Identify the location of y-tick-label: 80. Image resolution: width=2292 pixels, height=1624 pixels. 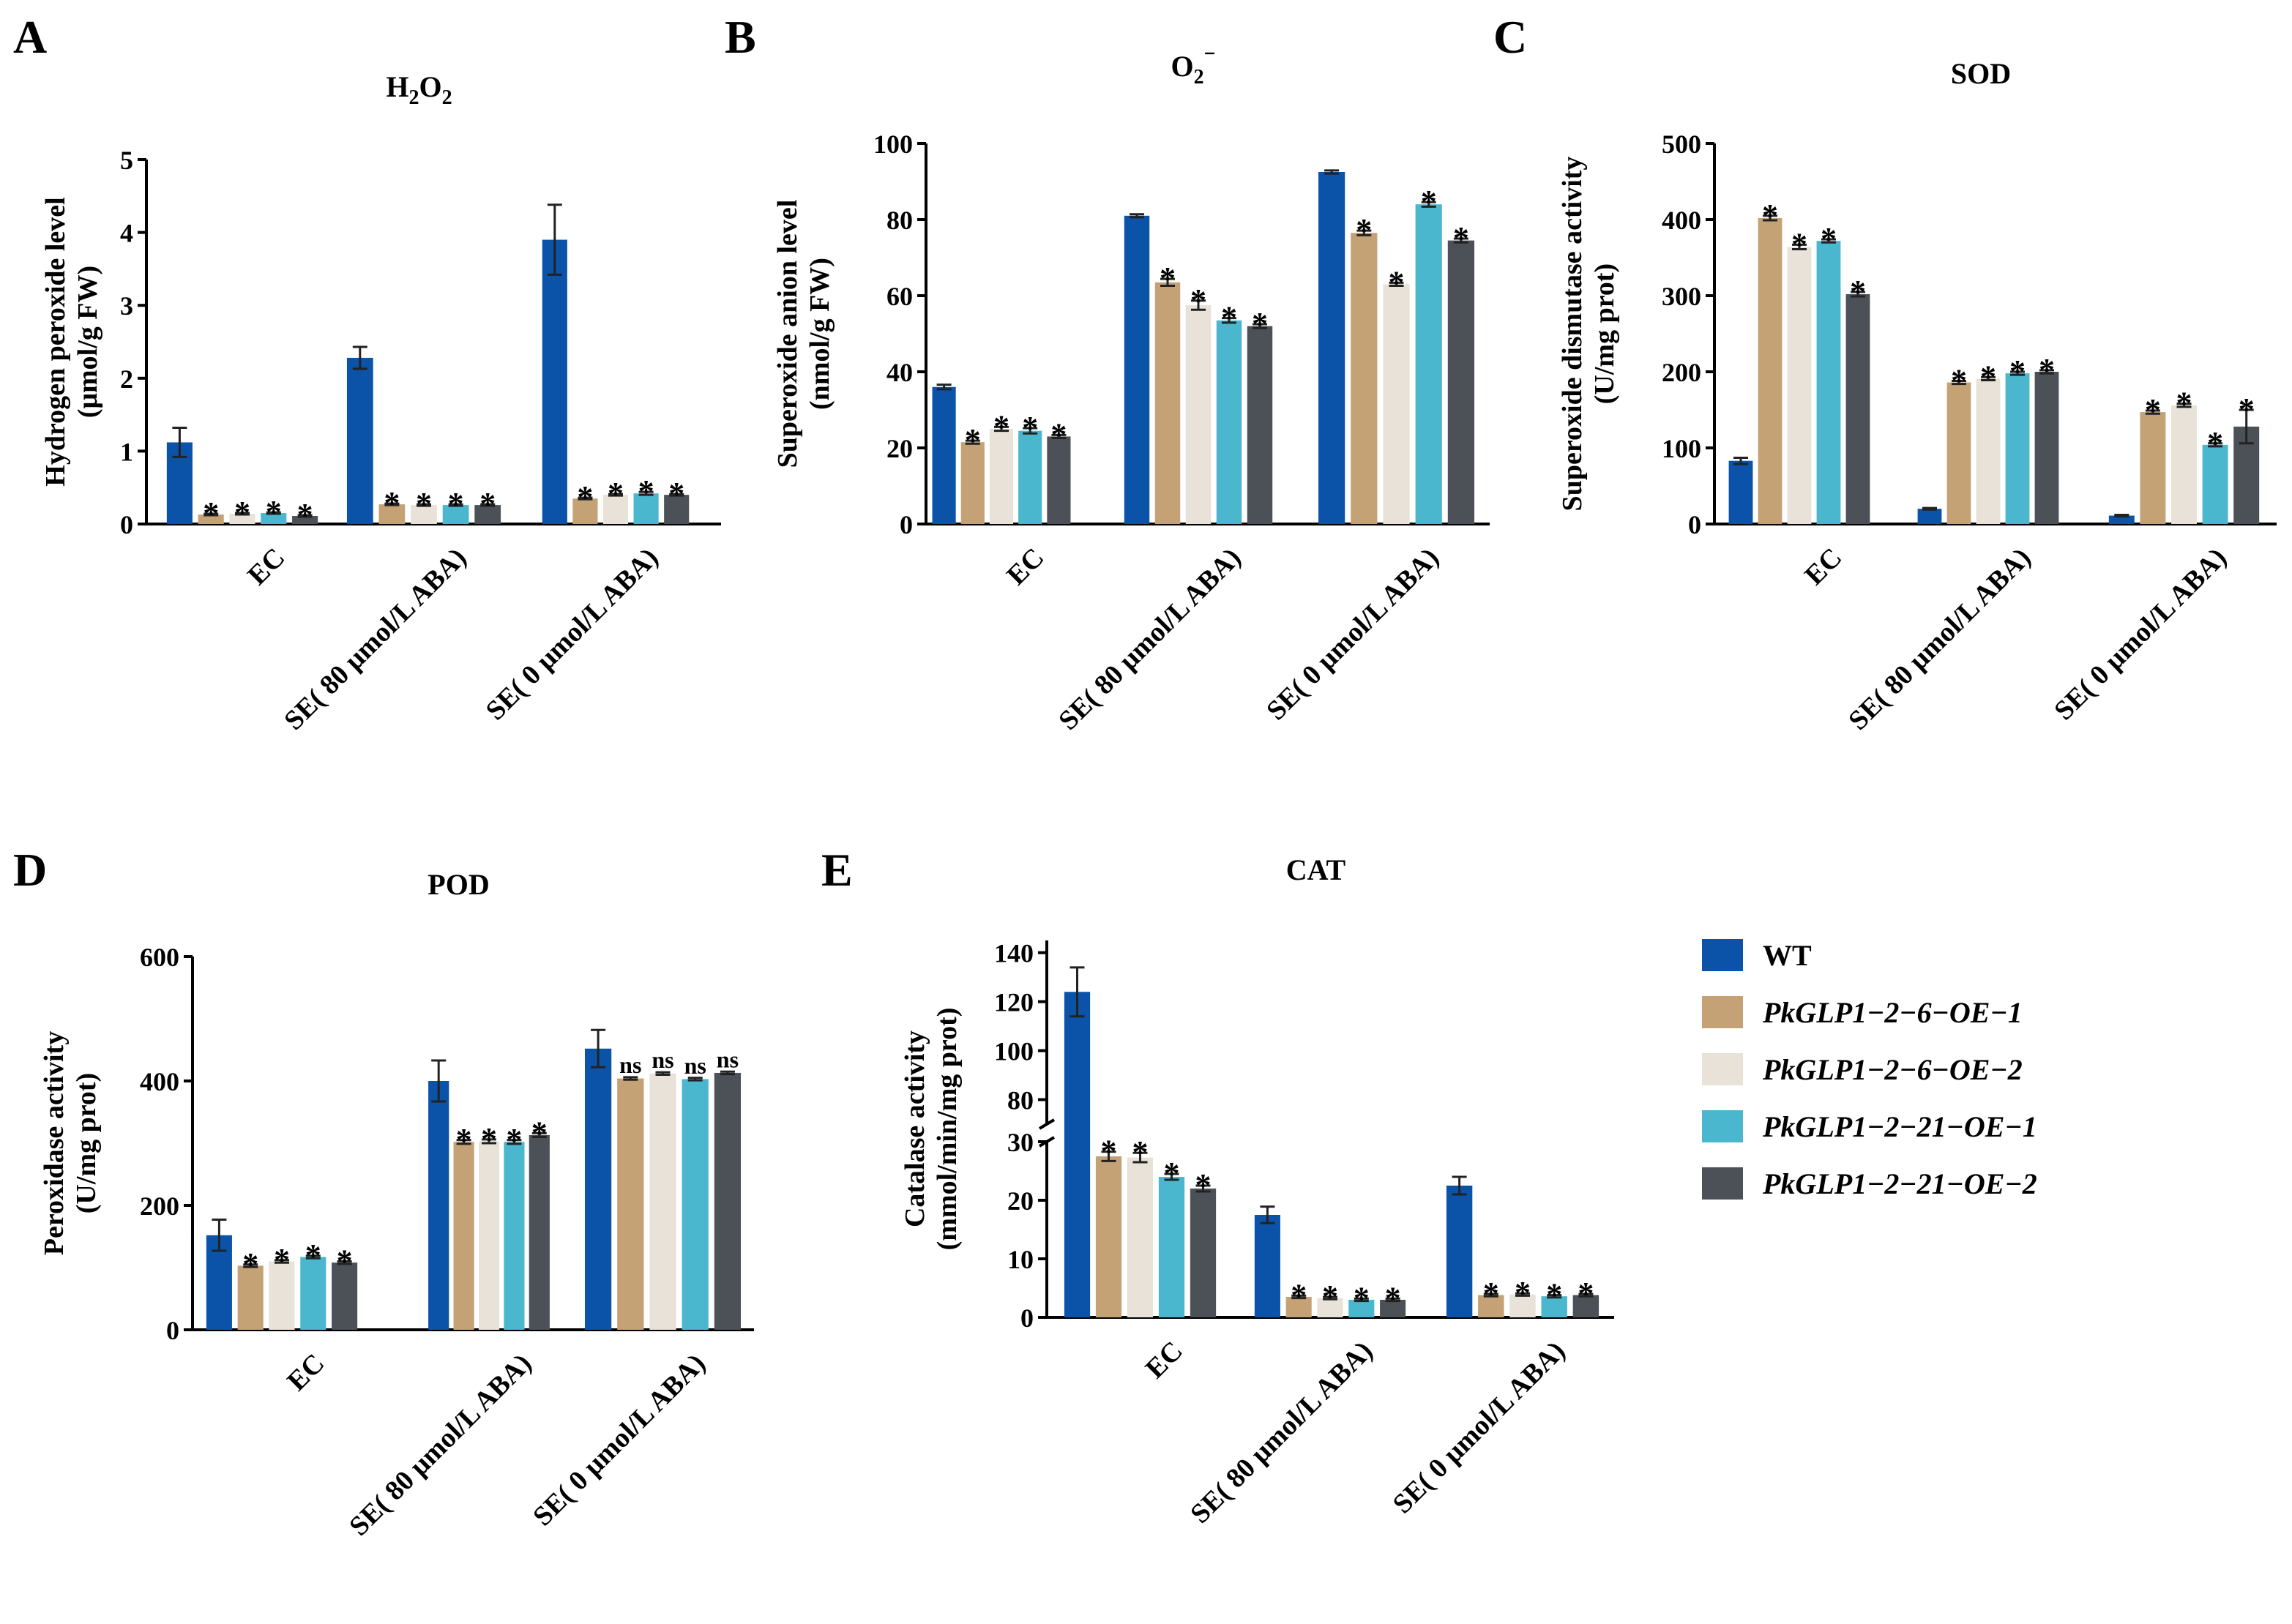
(899, 220).